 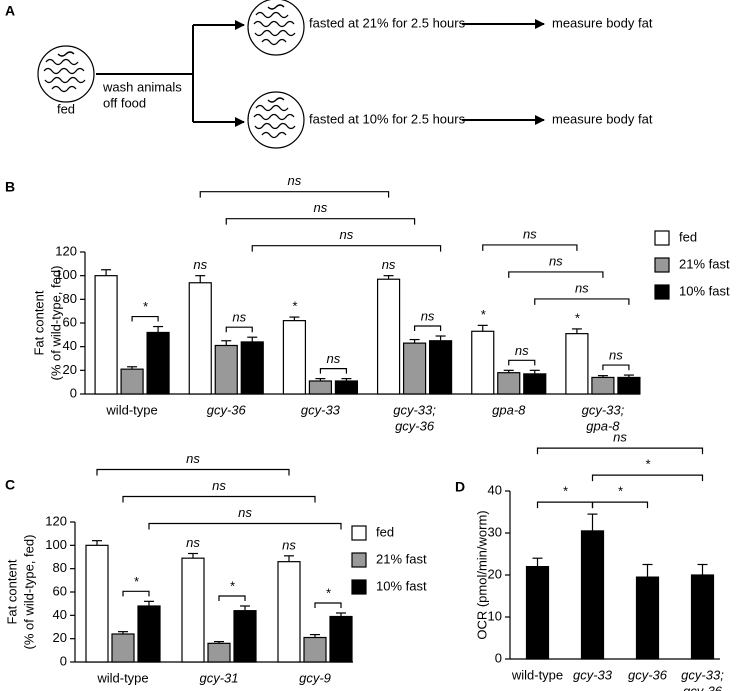 I want to click on panel-letter: D, so click(x=460, y=487).